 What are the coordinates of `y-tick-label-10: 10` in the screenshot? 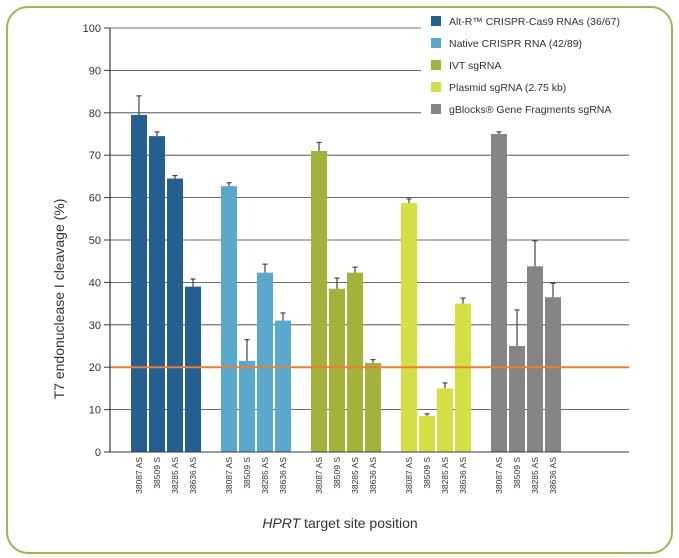 It's located at (95, 411).